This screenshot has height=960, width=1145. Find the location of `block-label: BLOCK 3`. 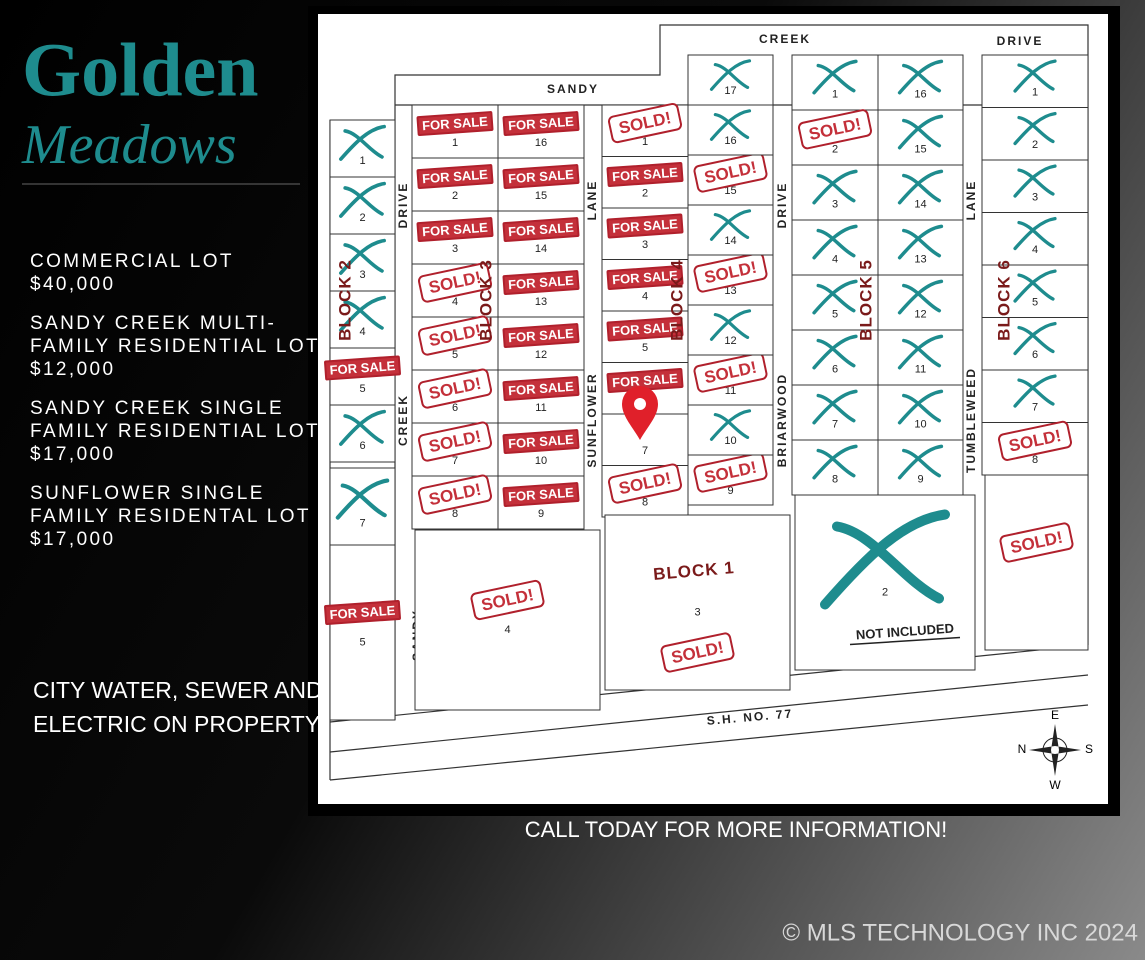

block-label: BLOCK 3 is located at coordinates (485, 300).